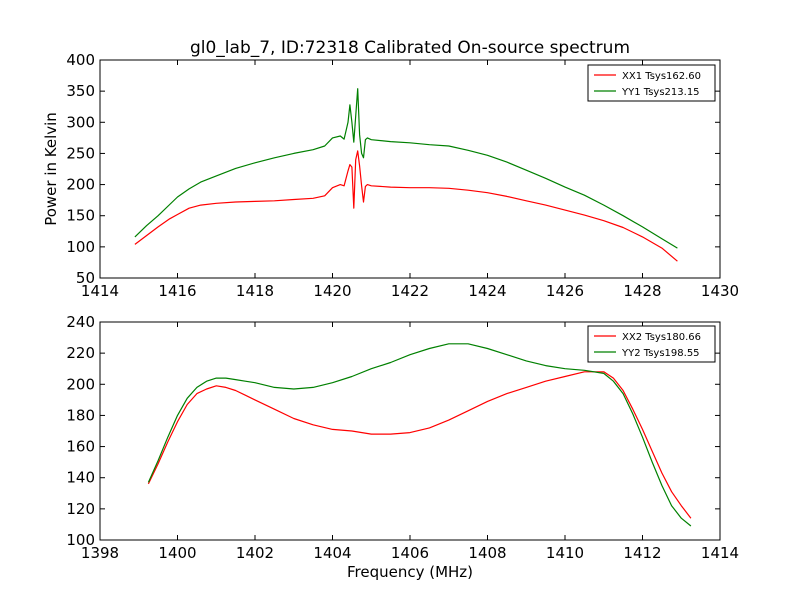 The image size is (800, 600). Describe the element at coordinates (410, 291) in the screenshot. I see `x-tick-label: 1422` at that location.